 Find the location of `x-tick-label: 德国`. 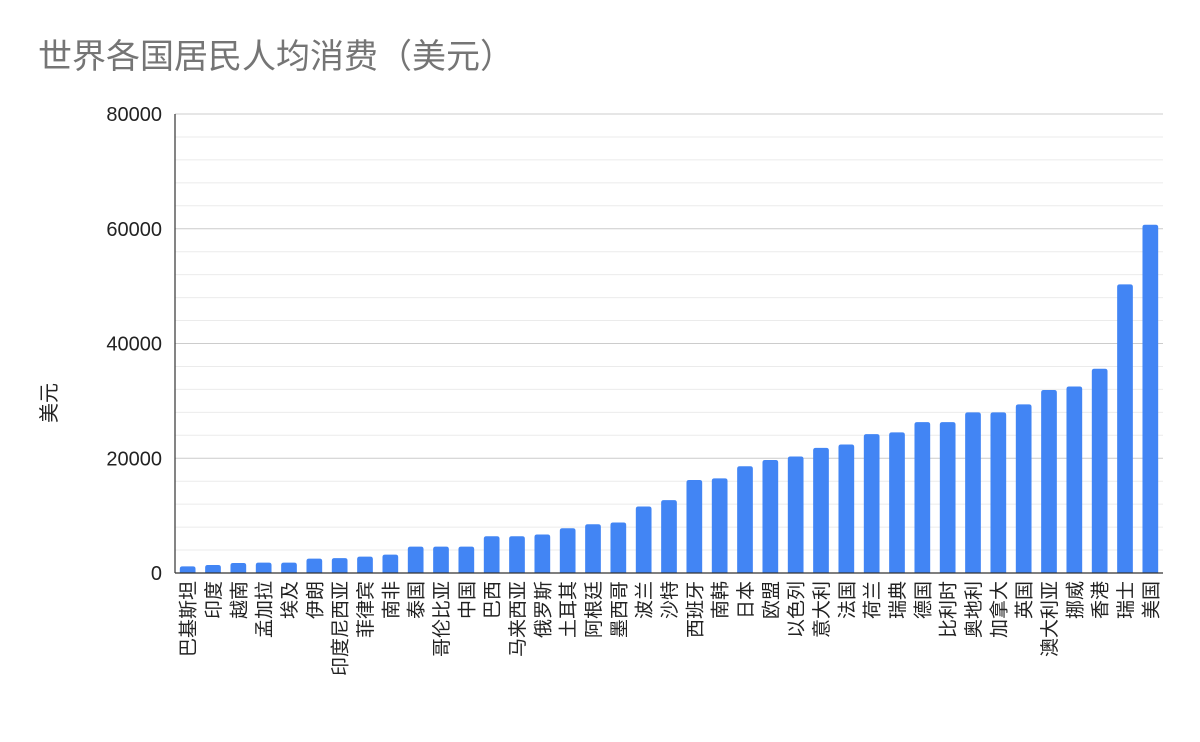

x-tick-label: 德国 is located at coordinates (923, 600).